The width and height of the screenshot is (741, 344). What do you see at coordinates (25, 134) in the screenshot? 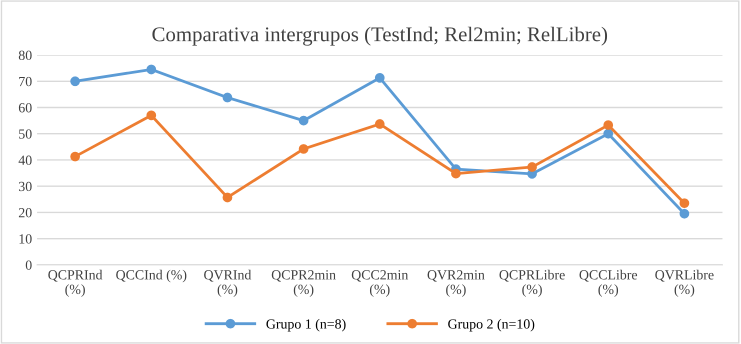
I see `y-tick-label: 50` at bounding box center [25, 134].